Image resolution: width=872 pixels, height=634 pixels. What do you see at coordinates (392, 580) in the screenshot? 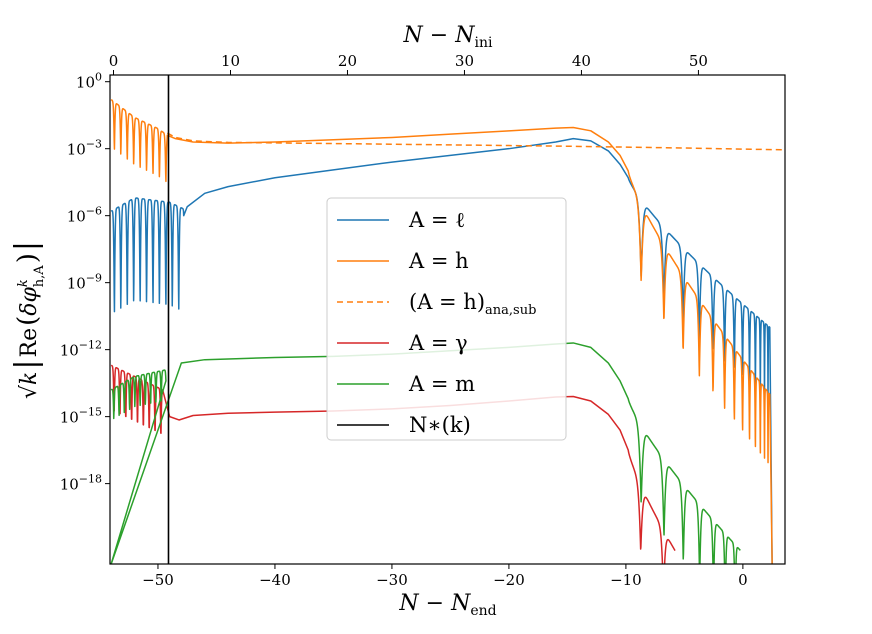
I see `bottom-tick-label: −30` at bounding box center [392, 580].